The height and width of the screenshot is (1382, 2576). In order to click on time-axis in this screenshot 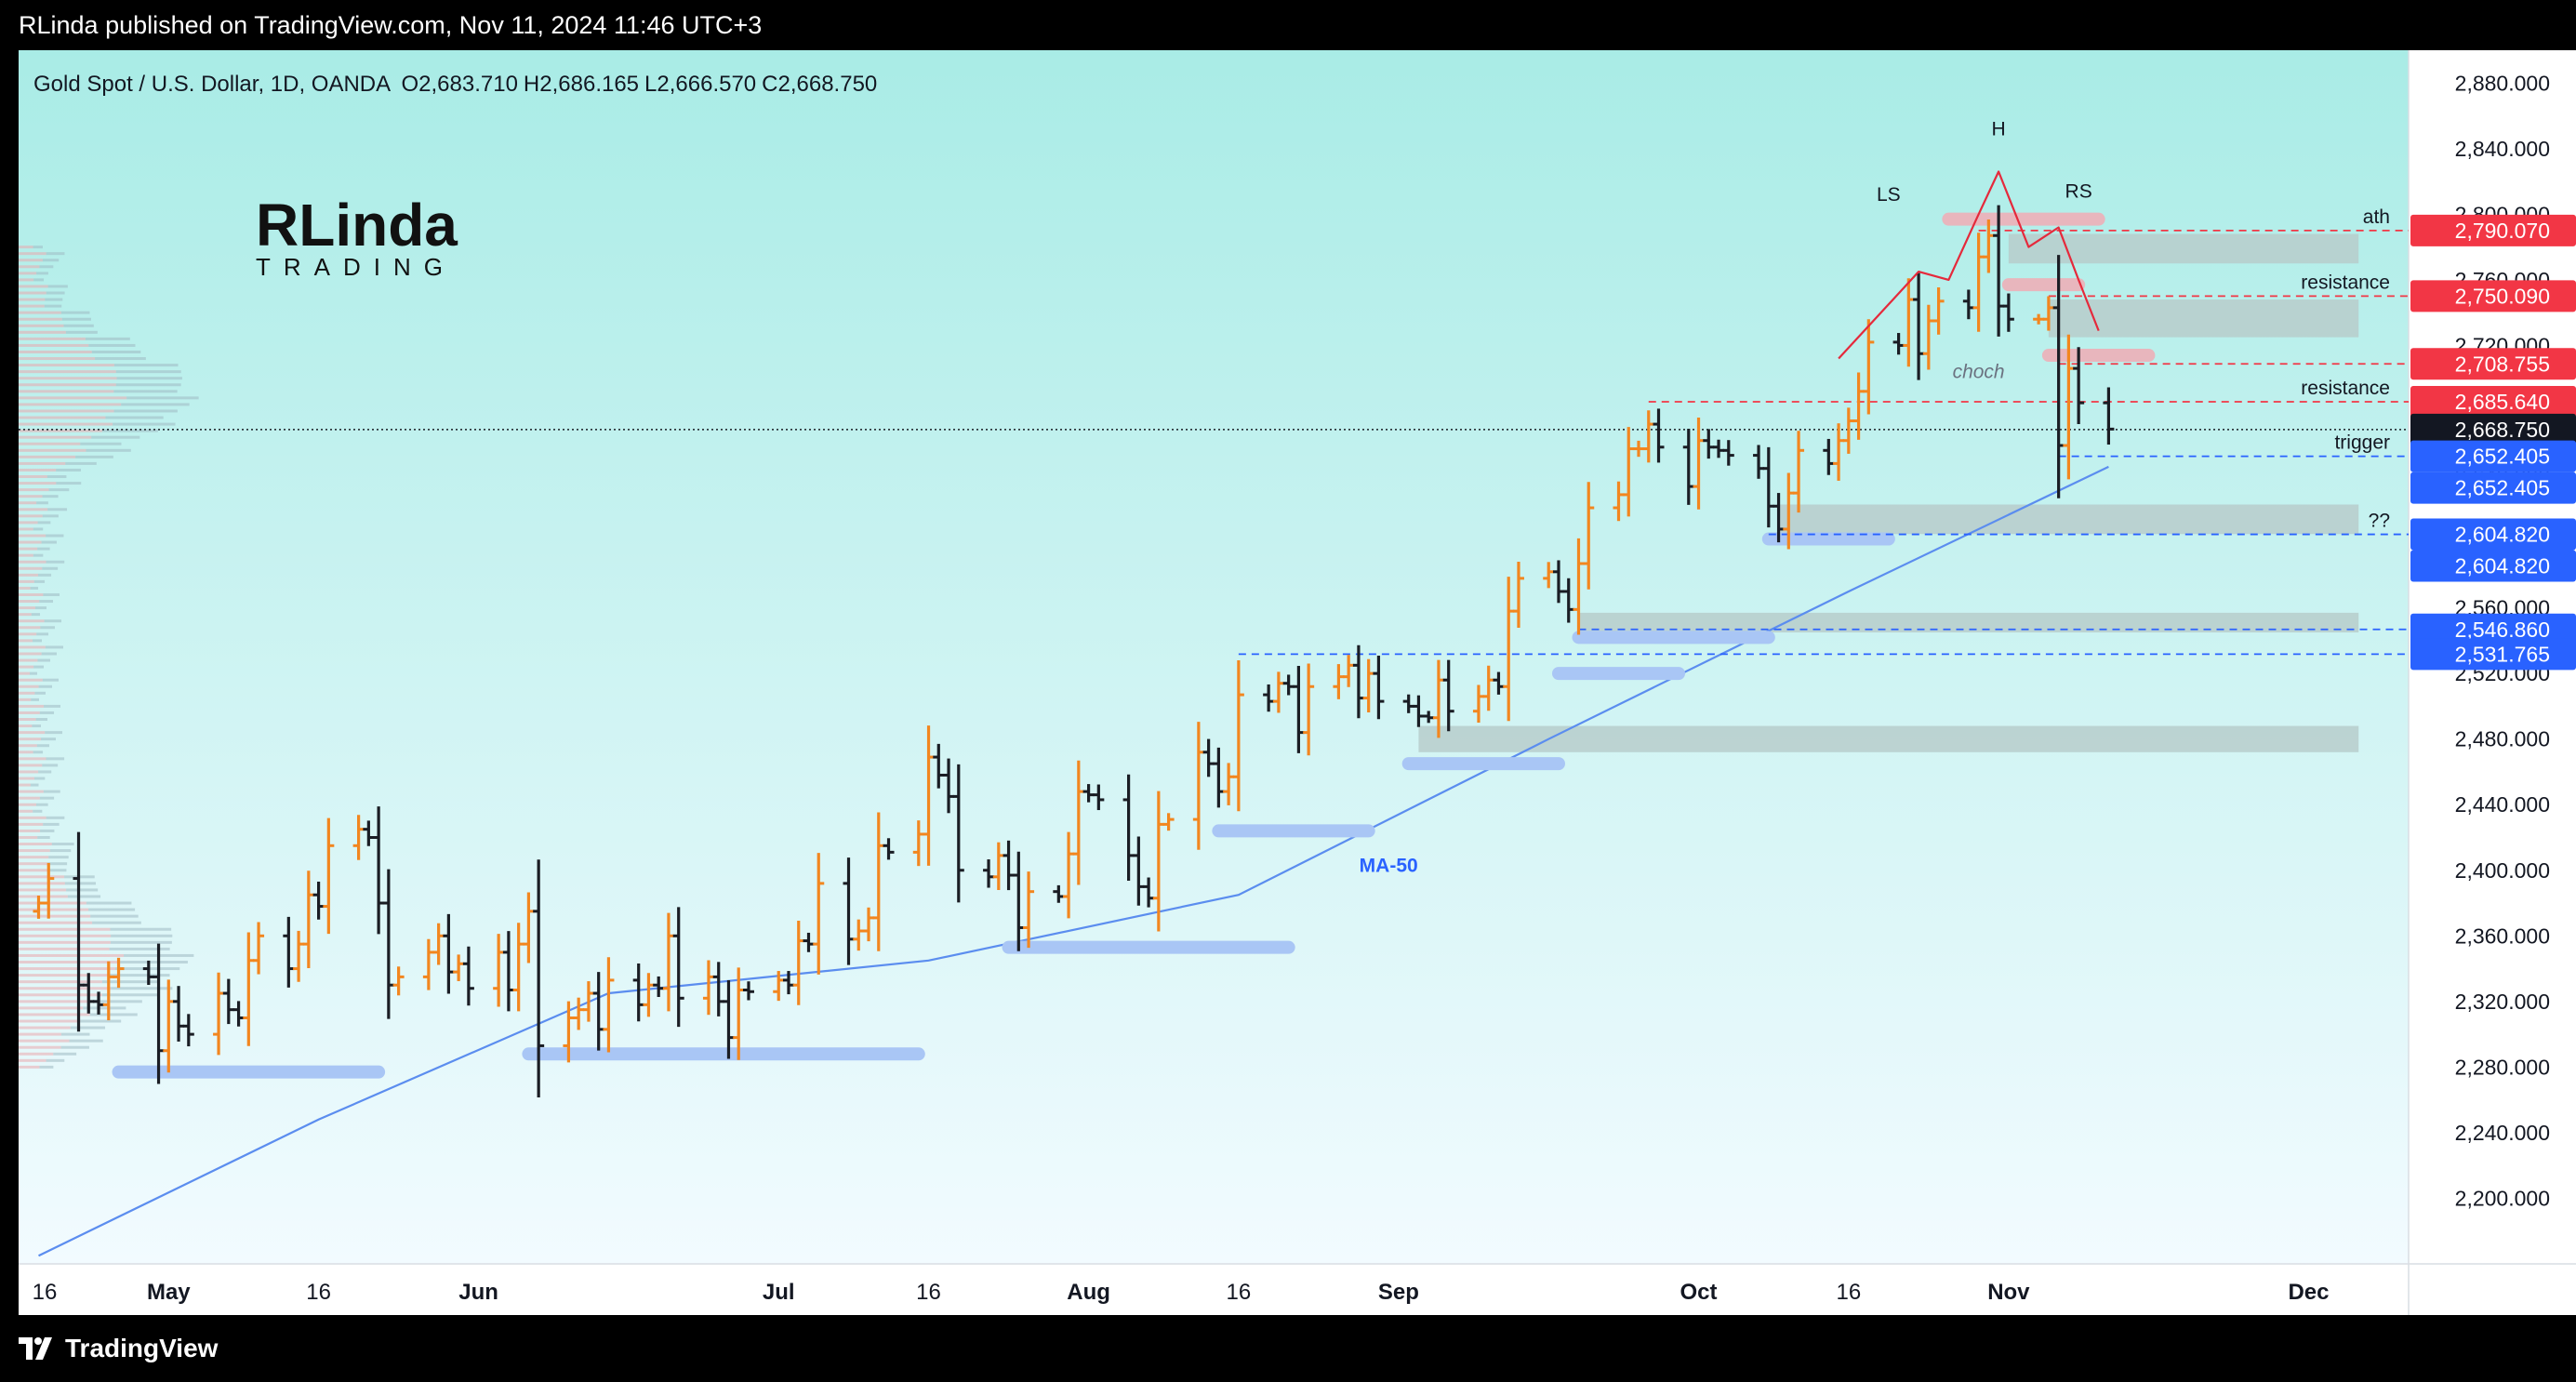, I will do `click(1297, 1290)`.